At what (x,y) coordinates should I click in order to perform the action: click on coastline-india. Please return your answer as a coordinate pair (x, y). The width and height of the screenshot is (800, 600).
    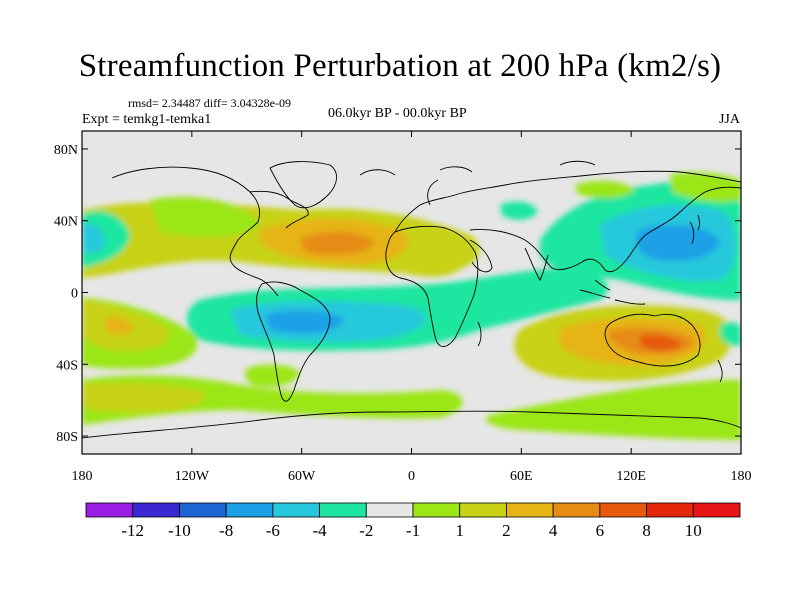
    Looking at the image, I should click on (536, 264).